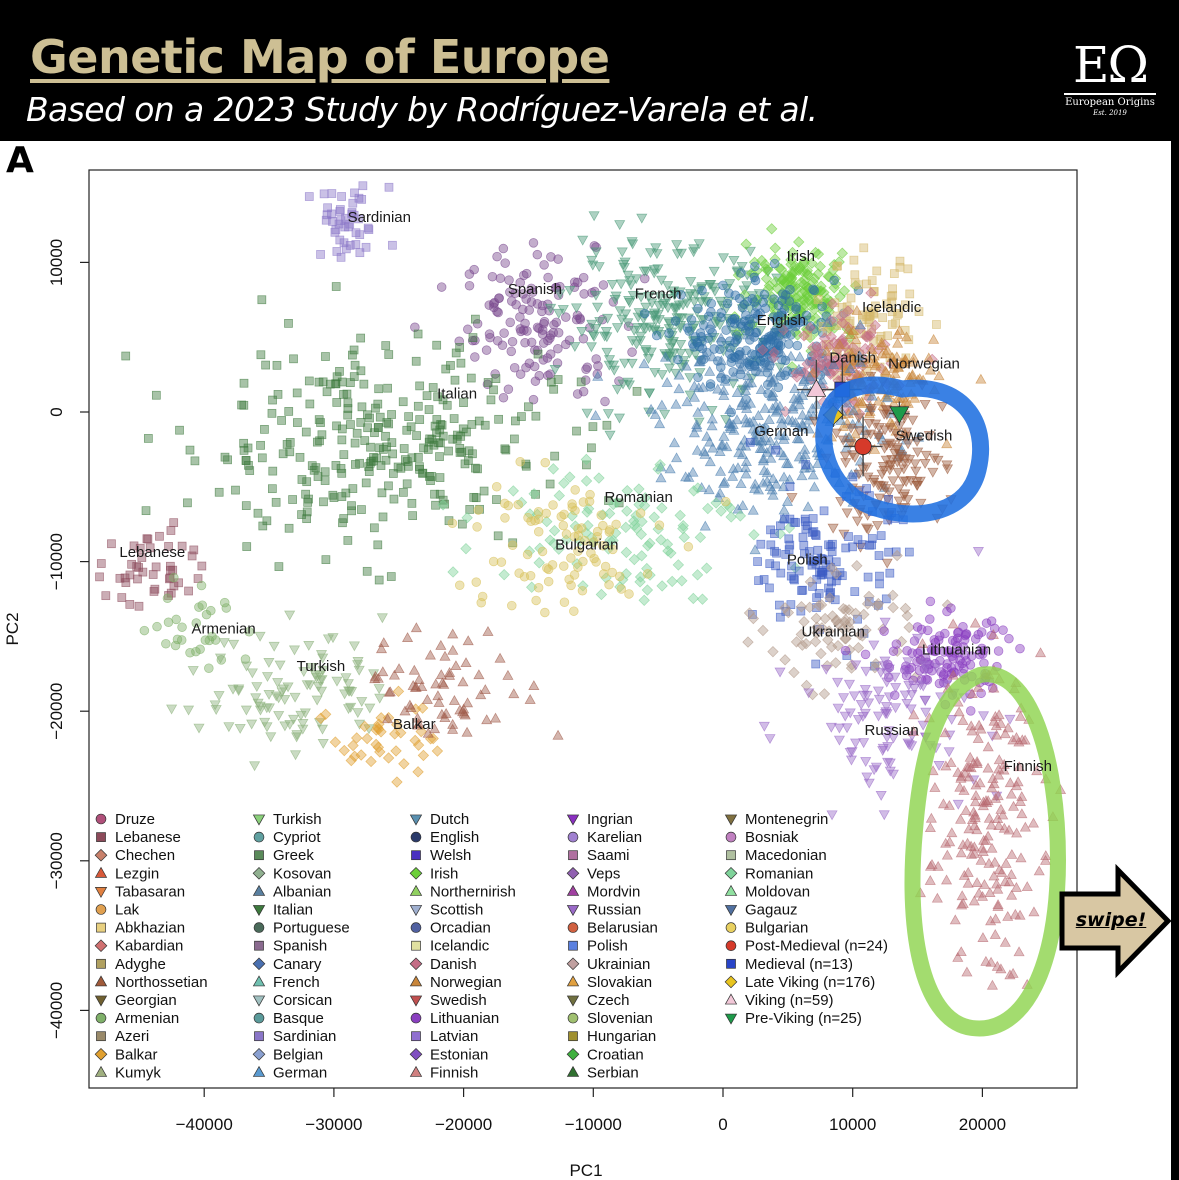 The image size is (1179, 1180). I want to click on legend-label: Karelian, so click(614, 837).